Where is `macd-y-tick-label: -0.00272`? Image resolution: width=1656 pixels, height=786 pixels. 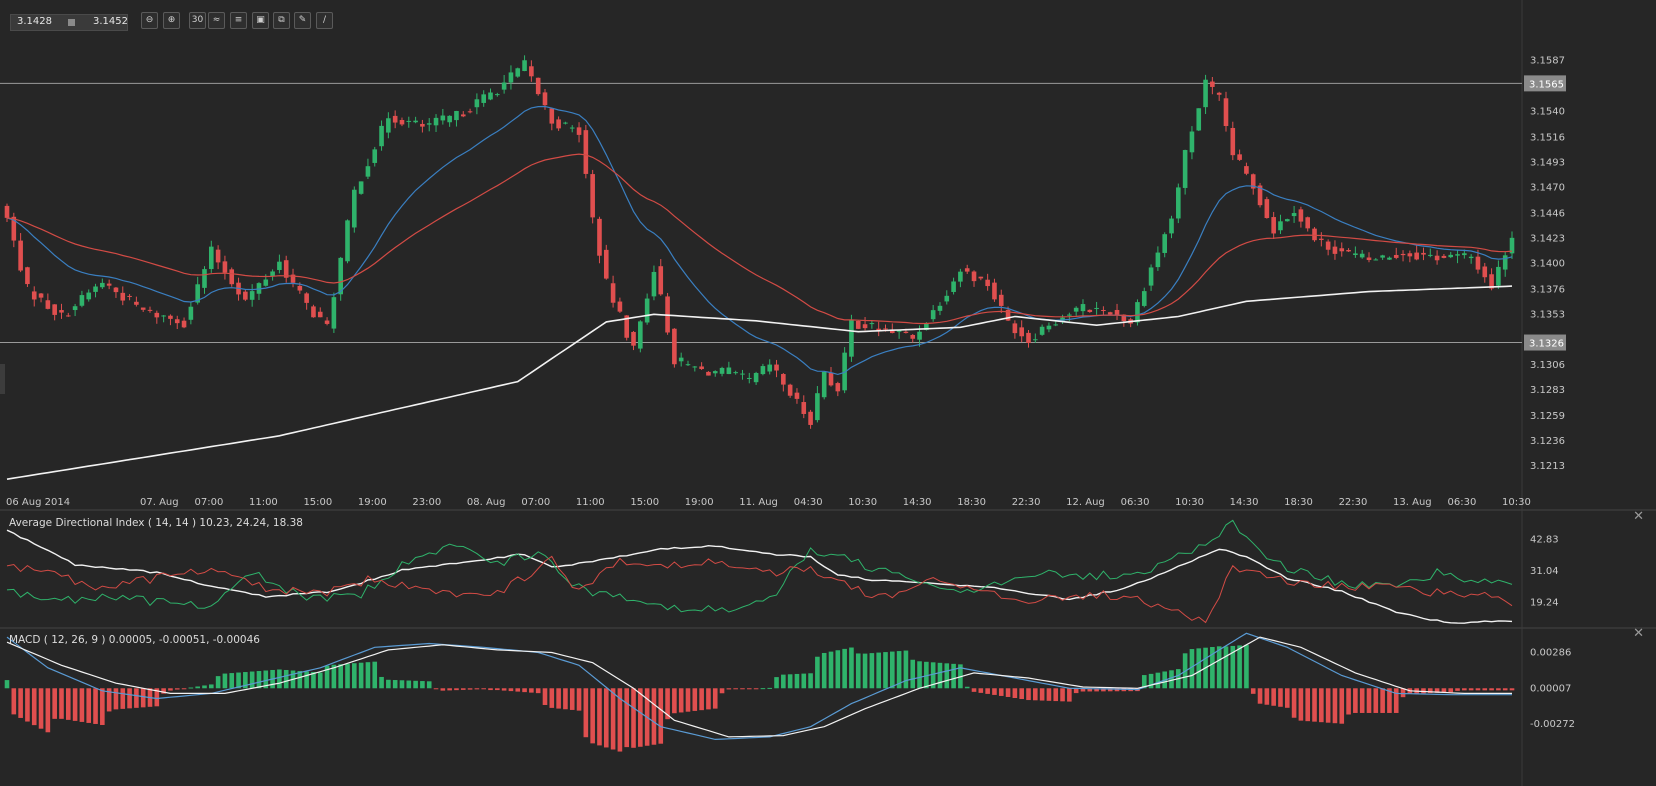 macd-y-tick-label: -0.00272 is located at coordinates (1552, 724).